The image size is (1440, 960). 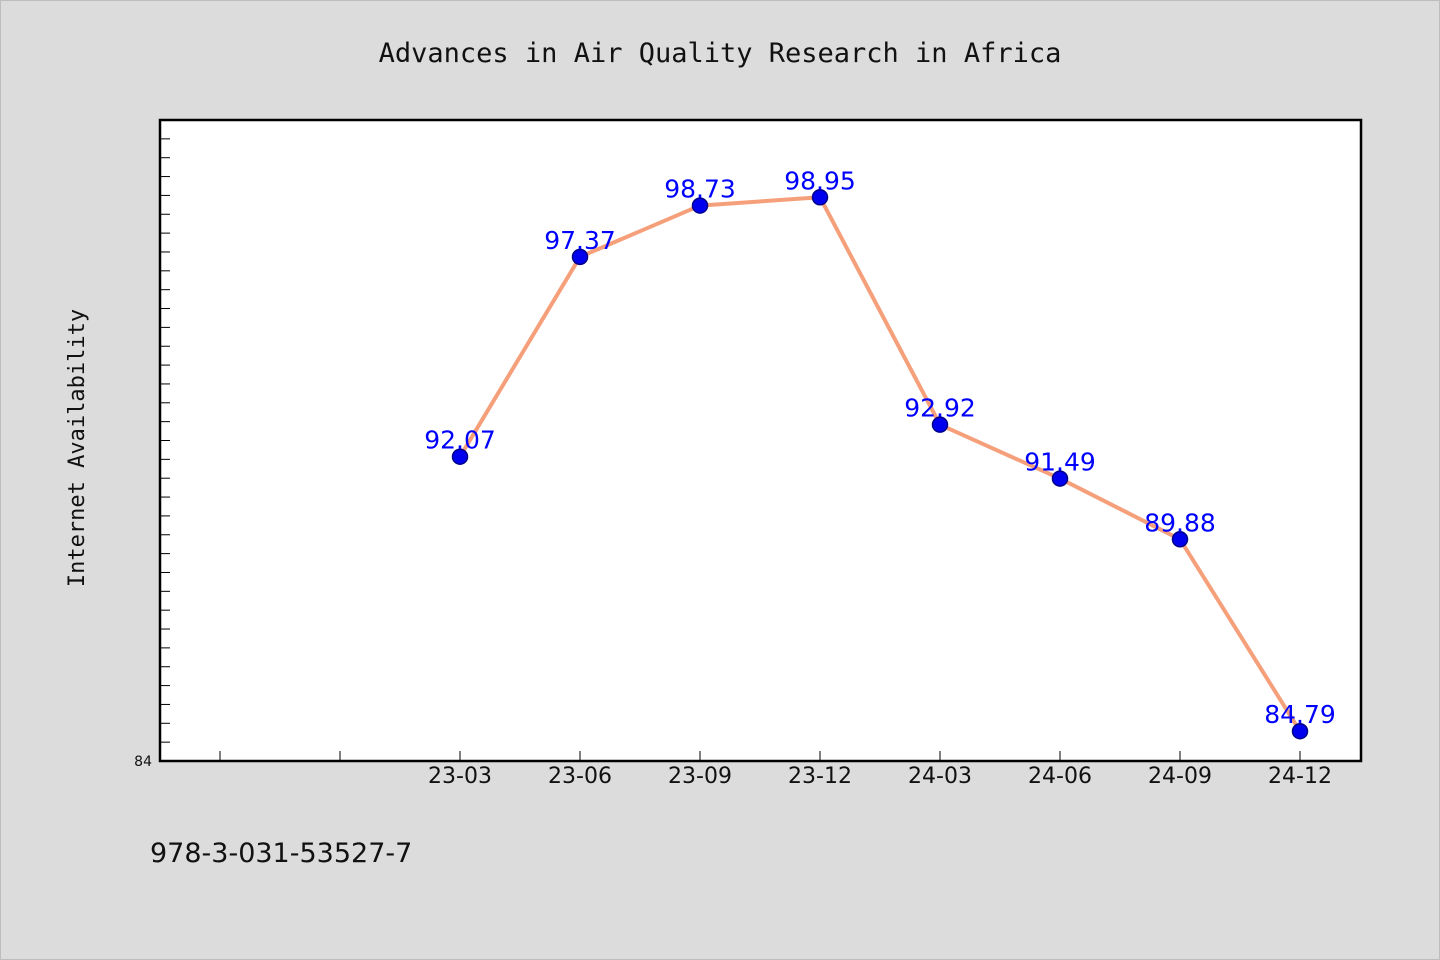 What do you see at coordinates (700, 189) in the screenshot?
I see `data-label: 98.73` at bounding box center [700, 189].